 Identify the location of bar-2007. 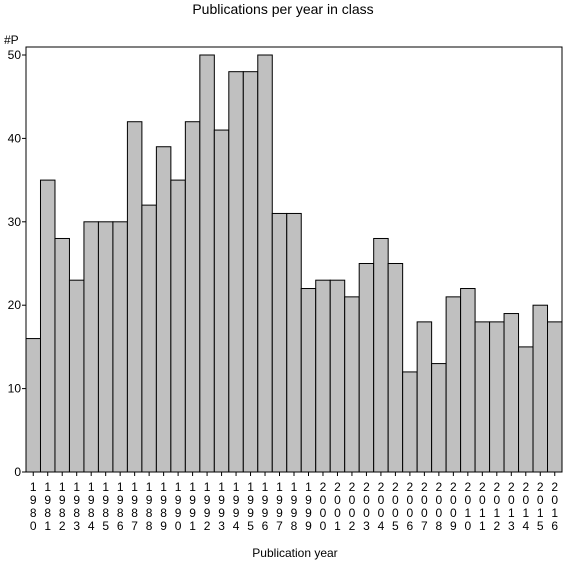
(424, 397).